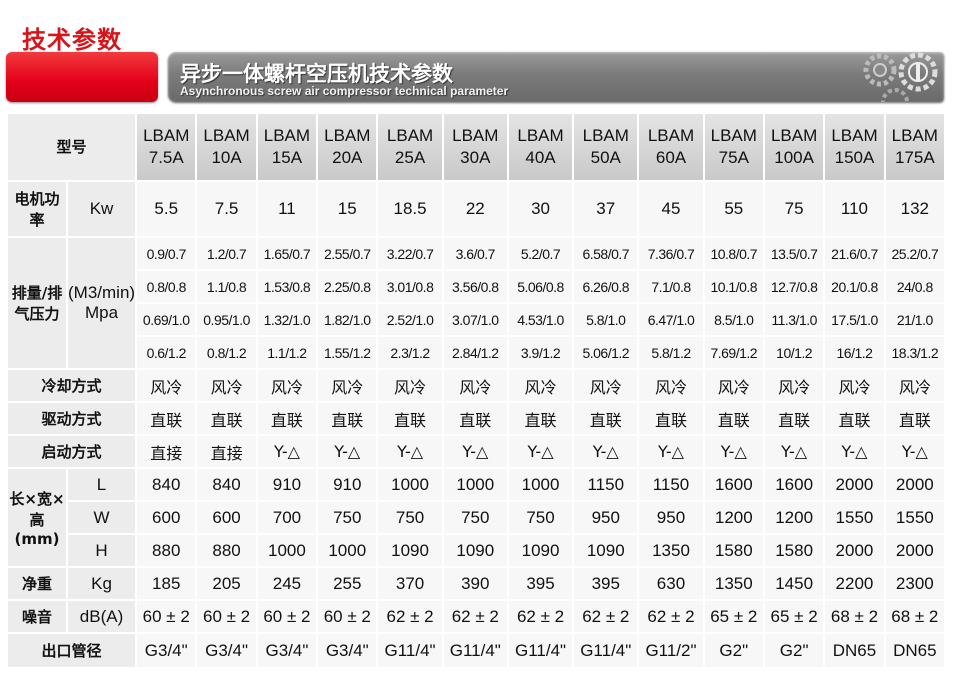 The image size is (954, 684). What do you see at coordinates (226, 319) in the screenshot?
I see `table-cell: 0.95/1.0` at bounding box center [226, 319].